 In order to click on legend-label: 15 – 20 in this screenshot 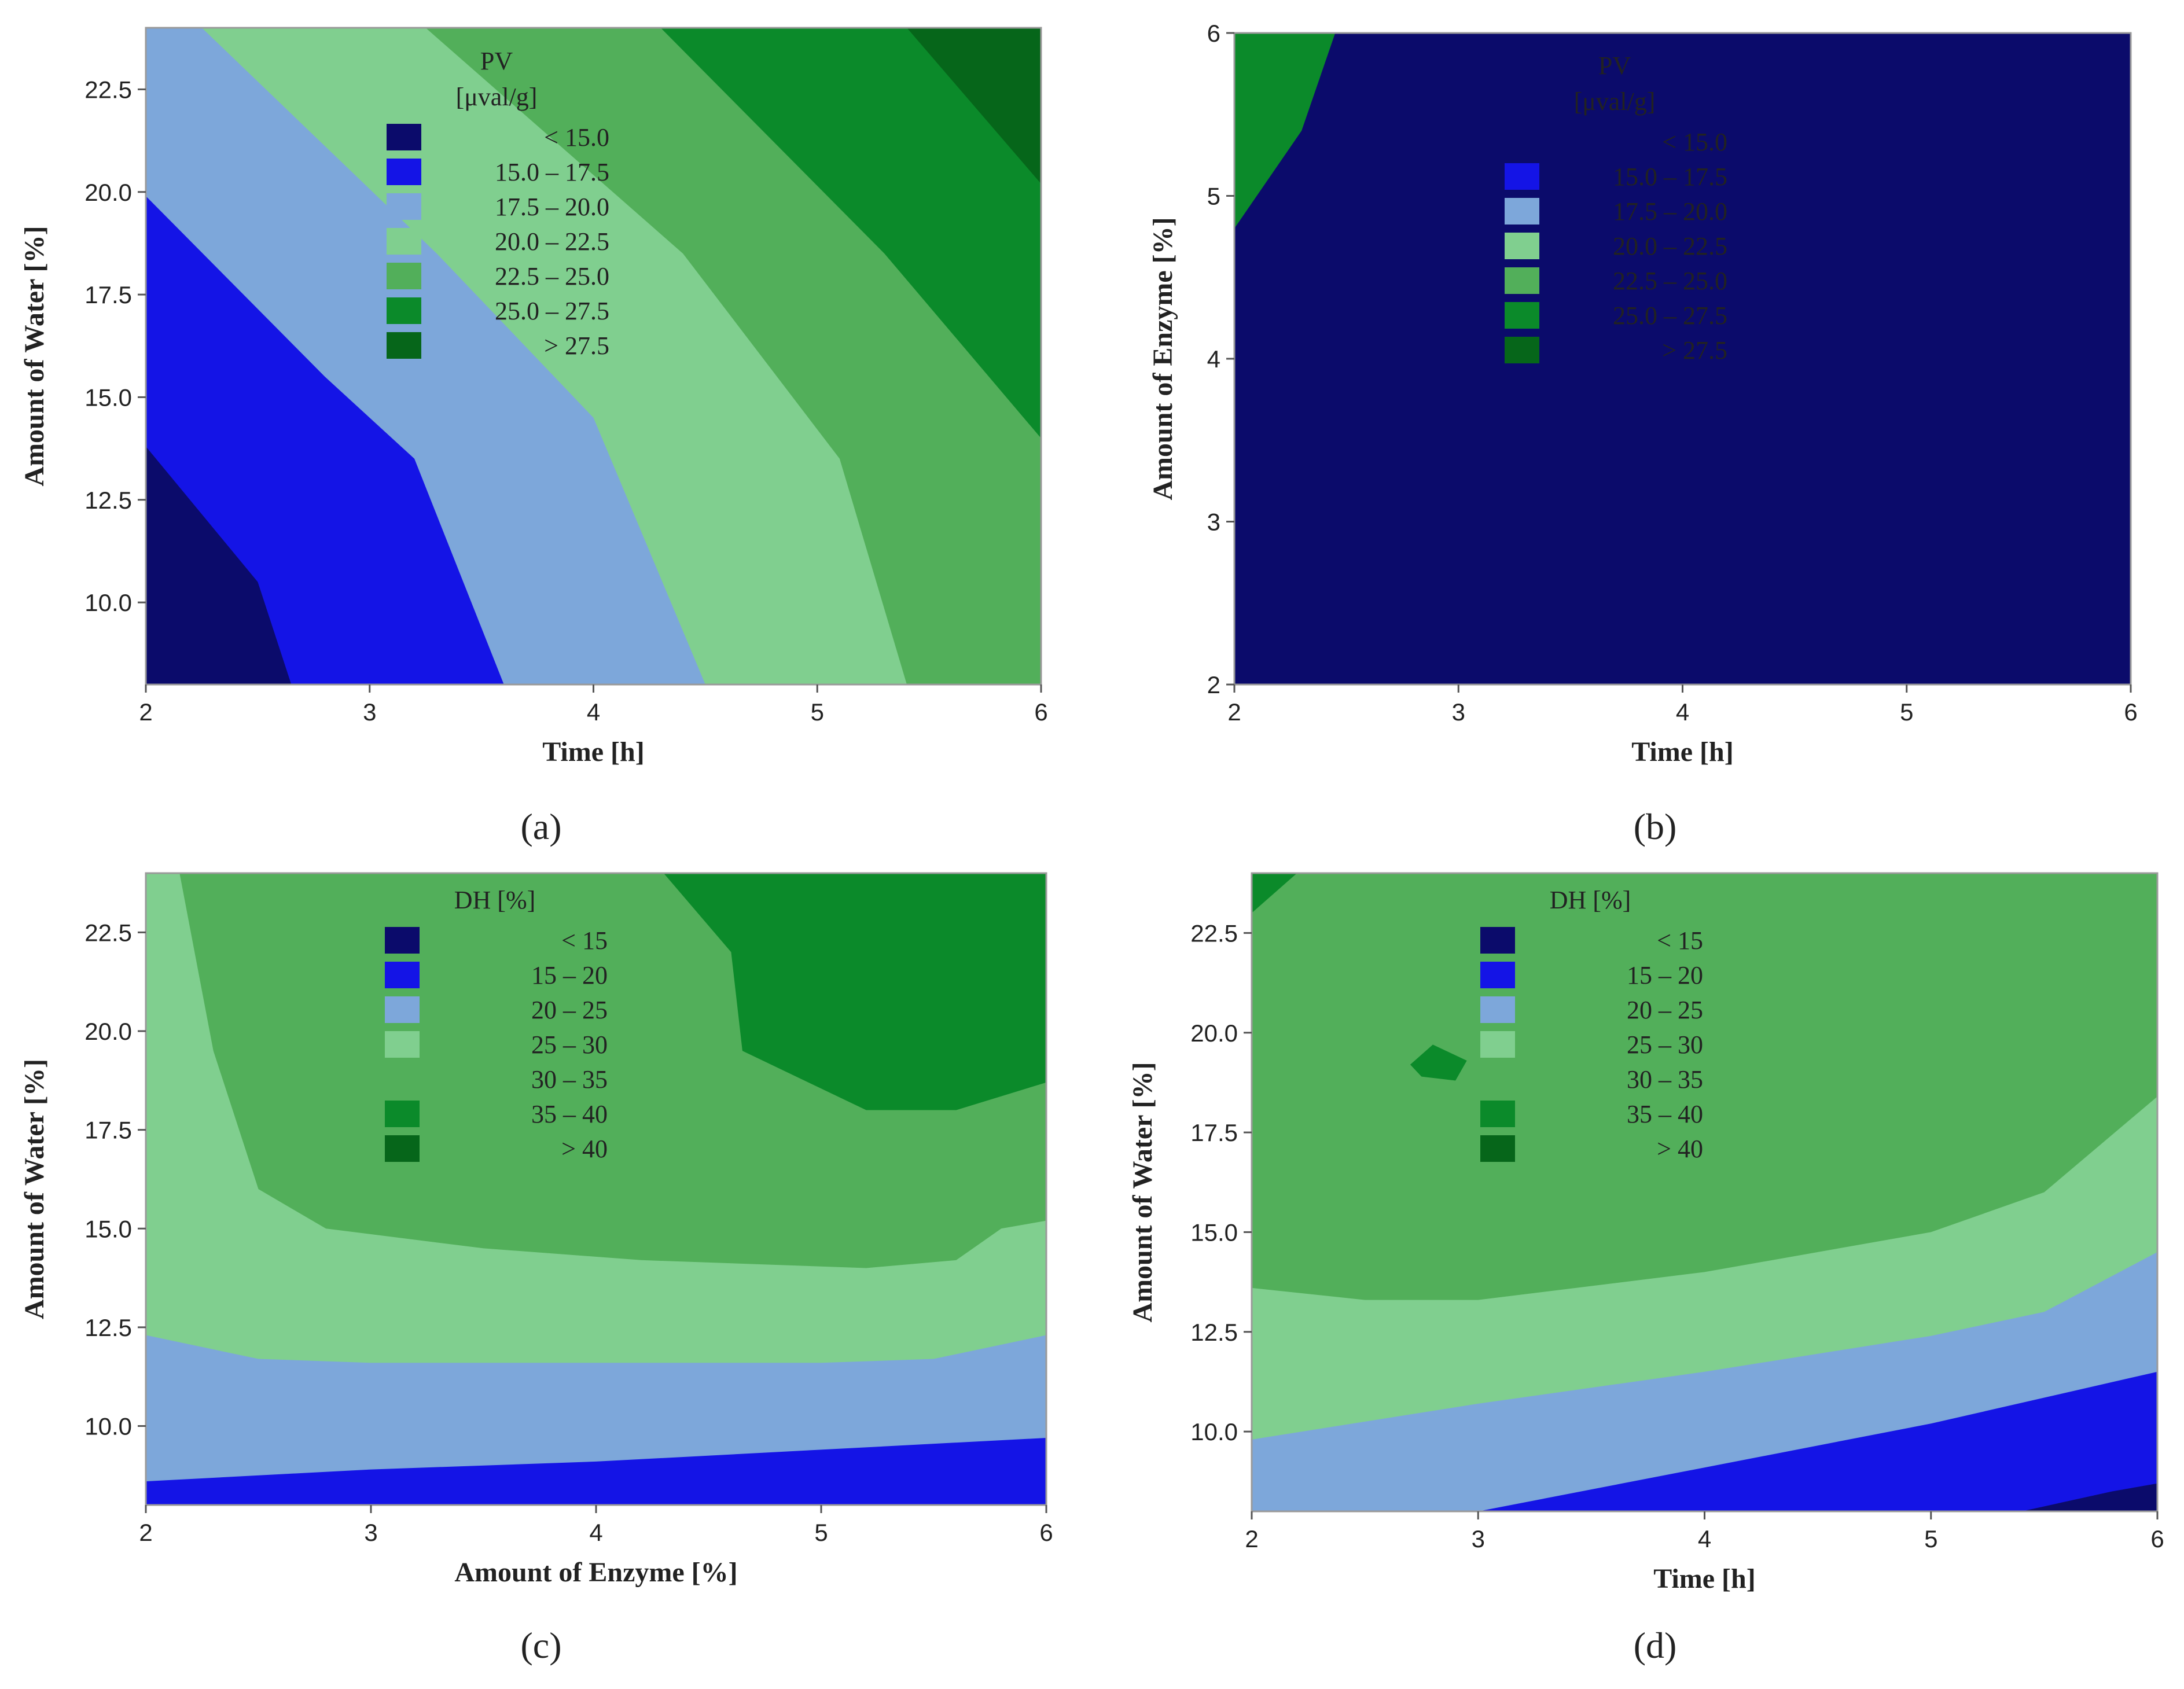, I will do `click(569, 975)`.